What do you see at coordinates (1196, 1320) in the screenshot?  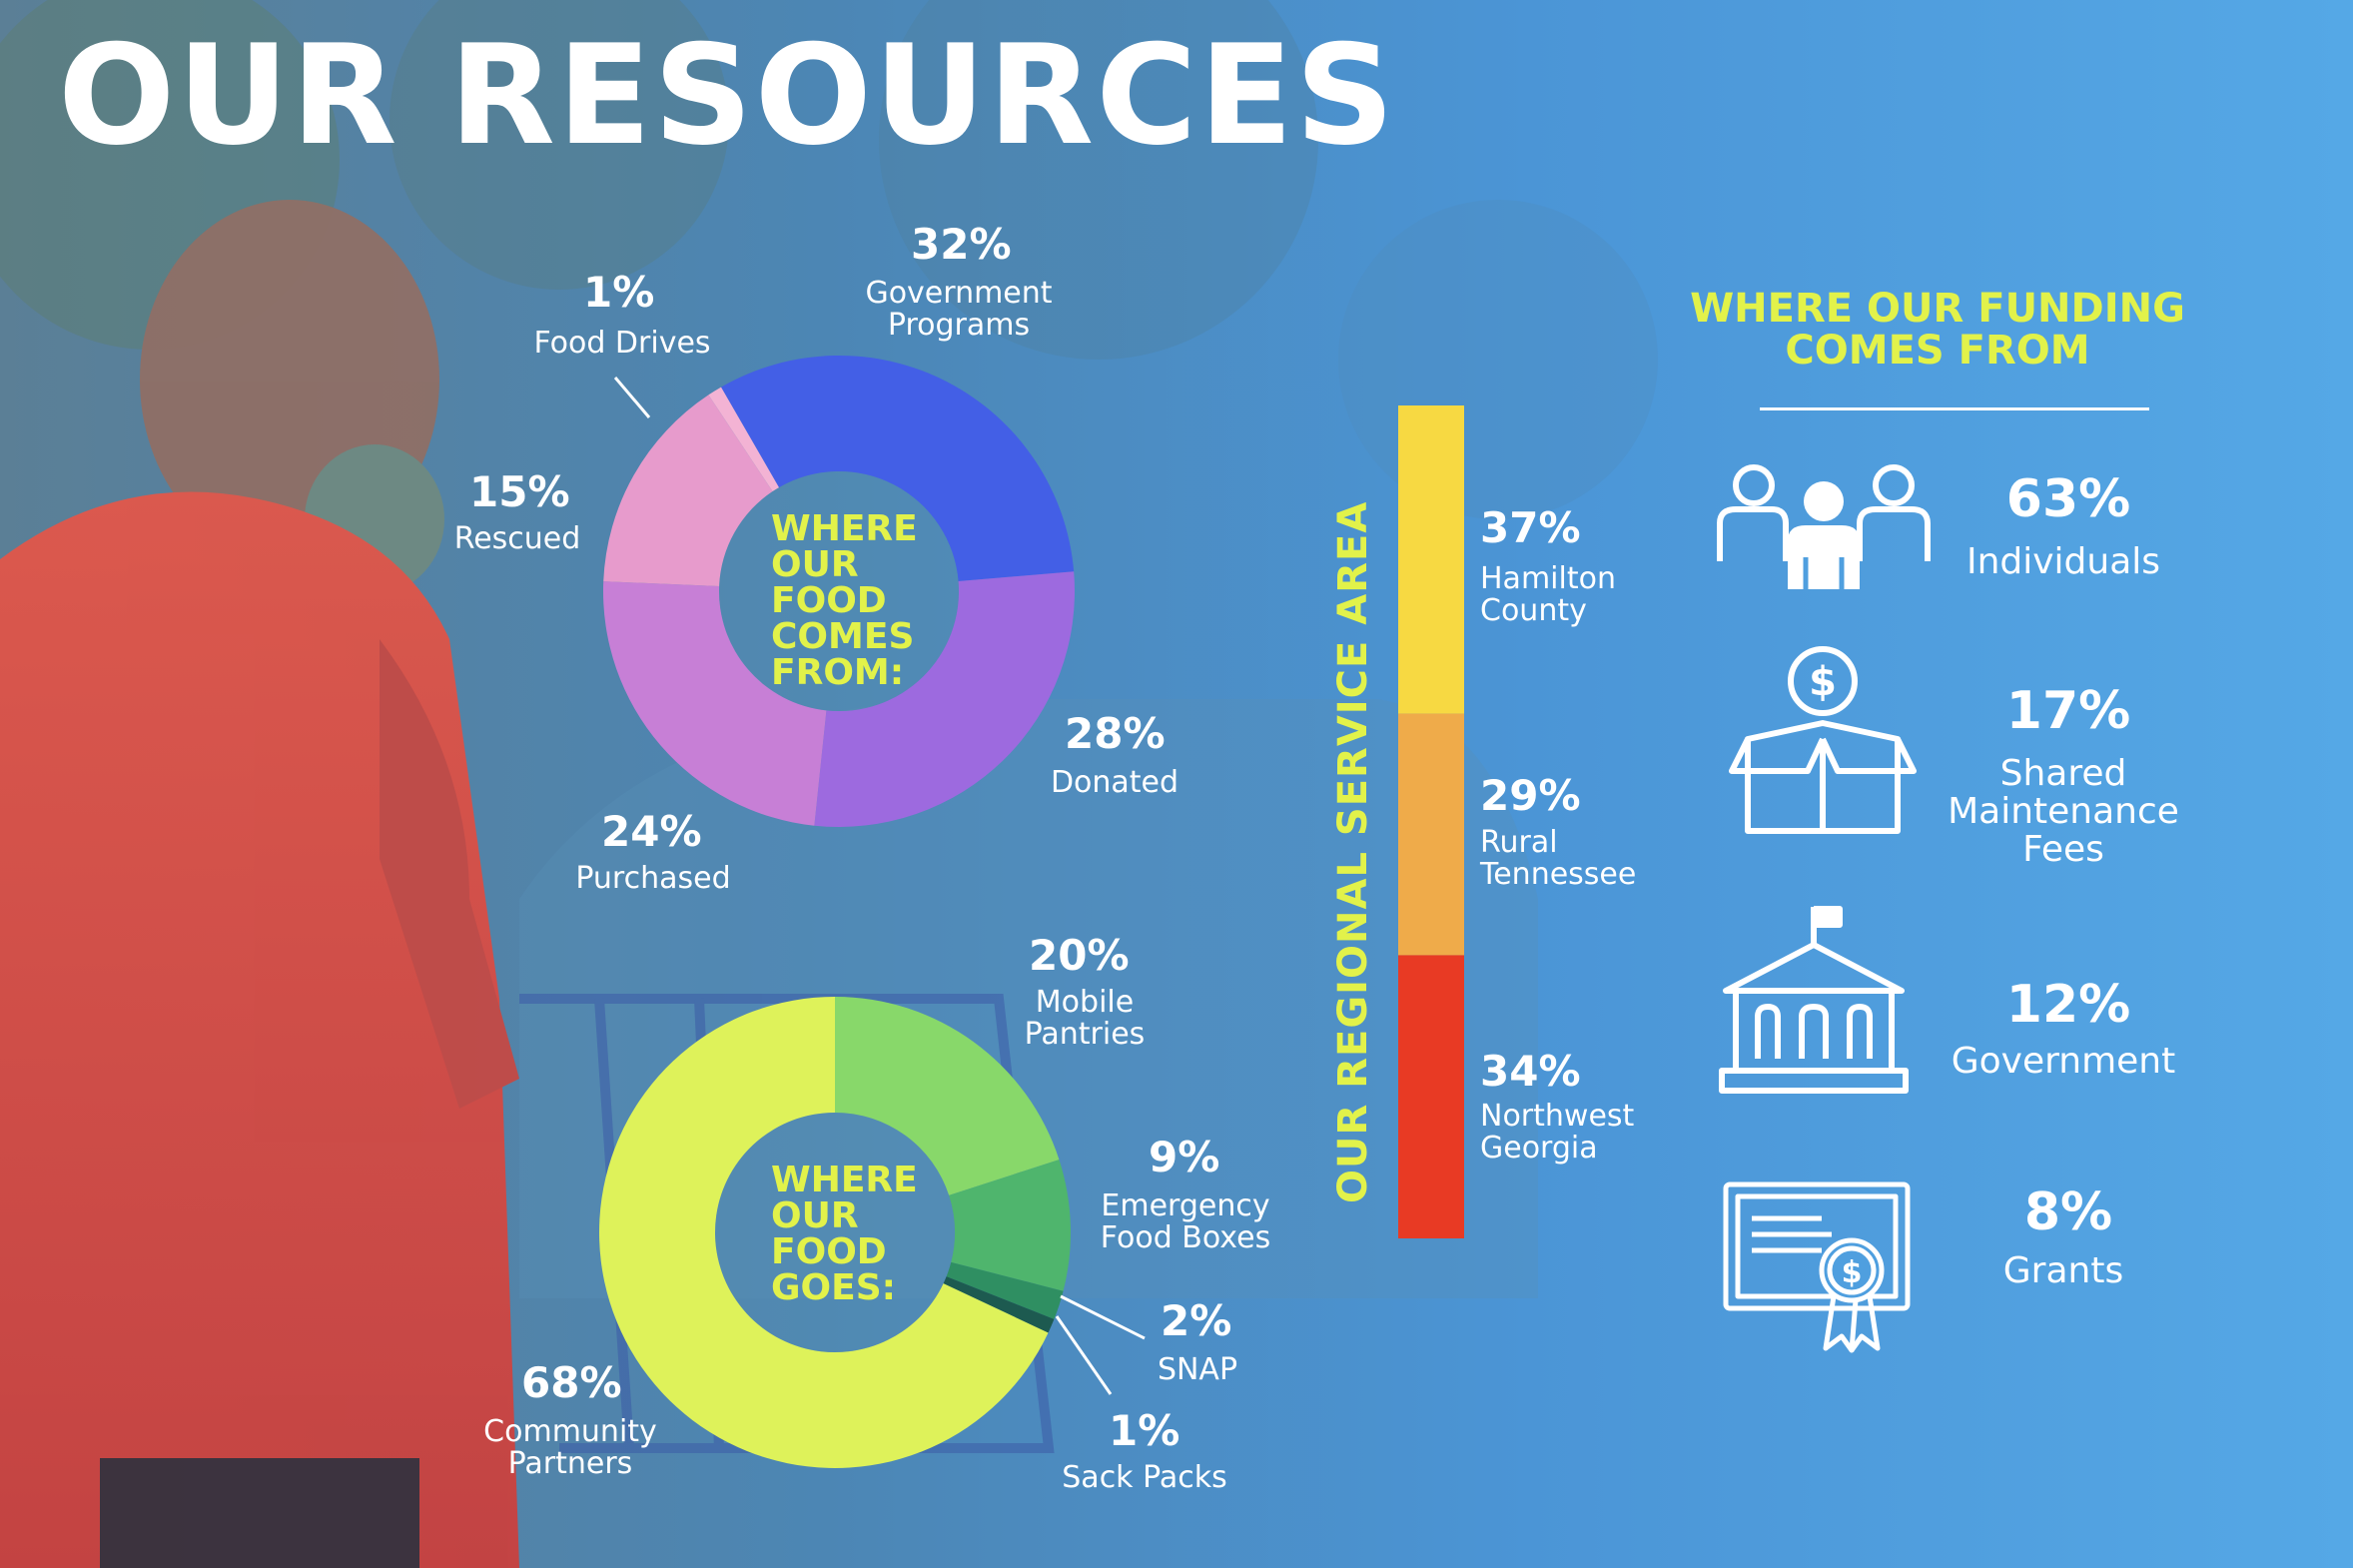 I see `snap-pct: 2%` at bounding box center [1196, 1320].